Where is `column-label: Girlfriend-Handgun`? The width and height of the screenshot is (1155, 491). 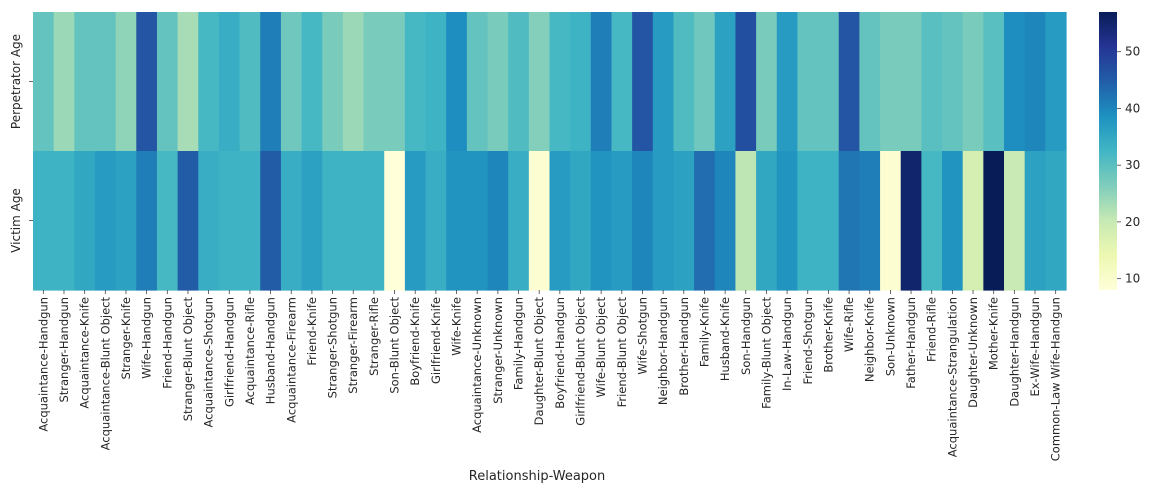 column-label: Girlfriend-Handgun is located at coordinates (229, 352).